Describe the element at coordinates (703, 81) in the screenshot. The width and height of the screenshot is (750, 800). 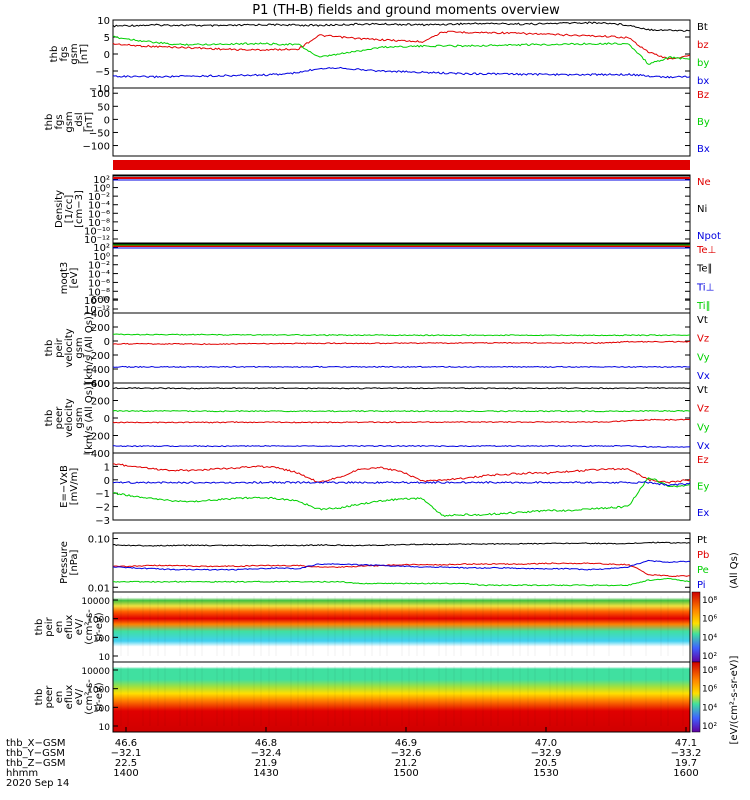
I see `legend-entry-bx: bx` at that location.